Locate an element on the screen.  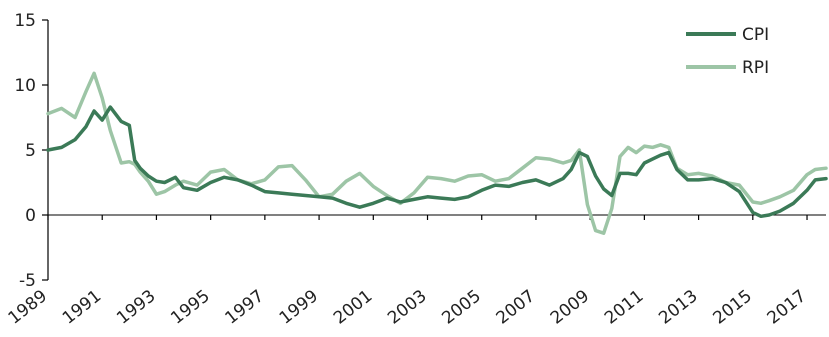
y-tick-label: 5 is located at coordinates (30, 151).